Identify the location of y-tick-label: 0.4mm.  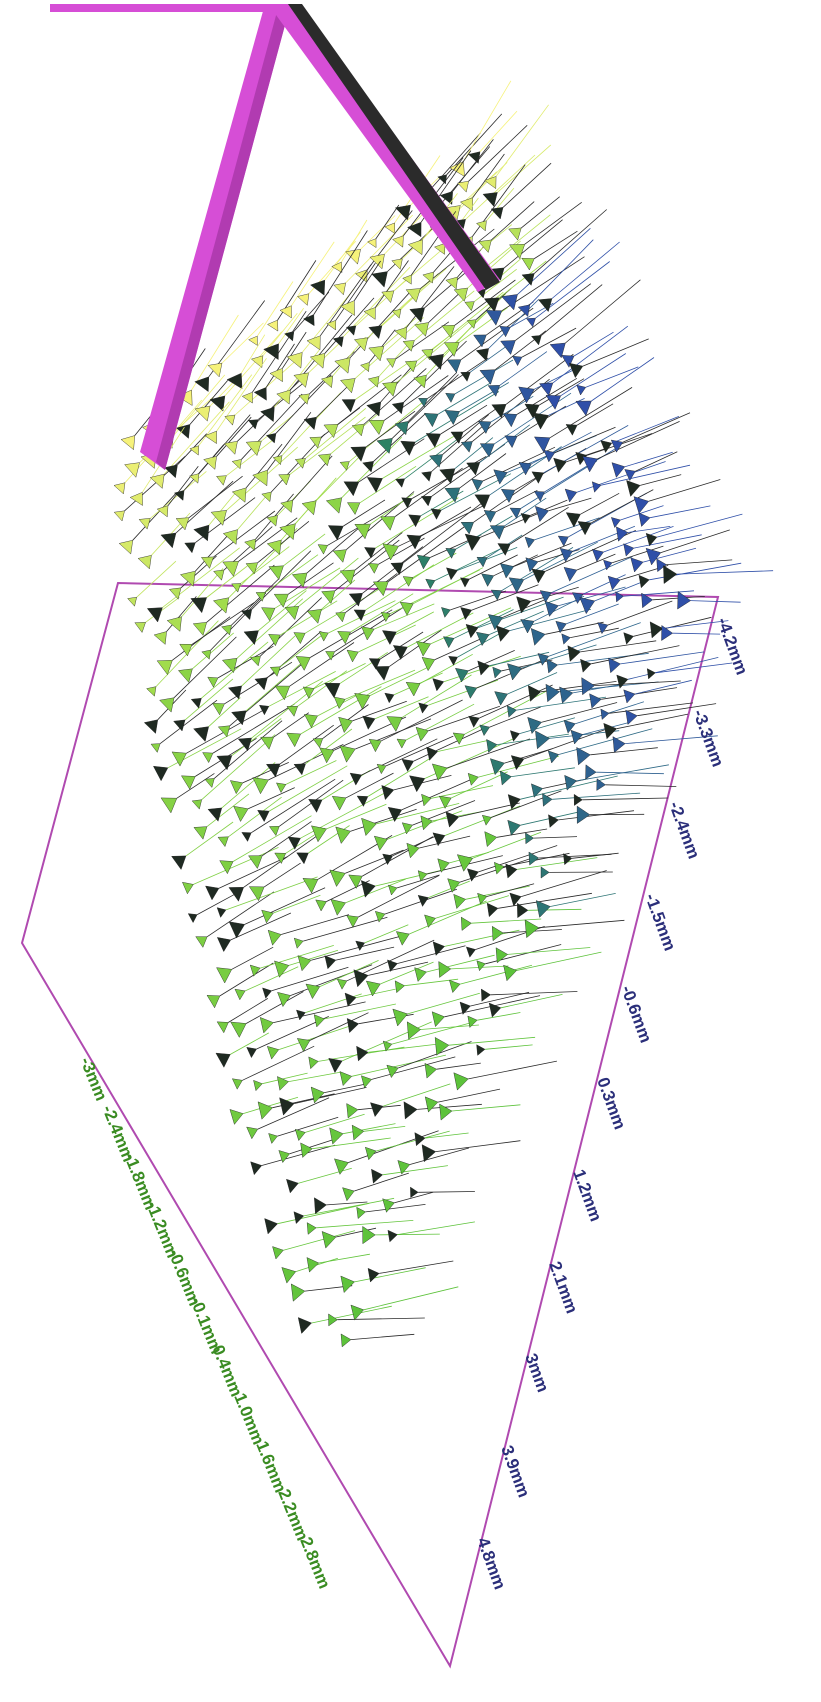
(227, 1370).